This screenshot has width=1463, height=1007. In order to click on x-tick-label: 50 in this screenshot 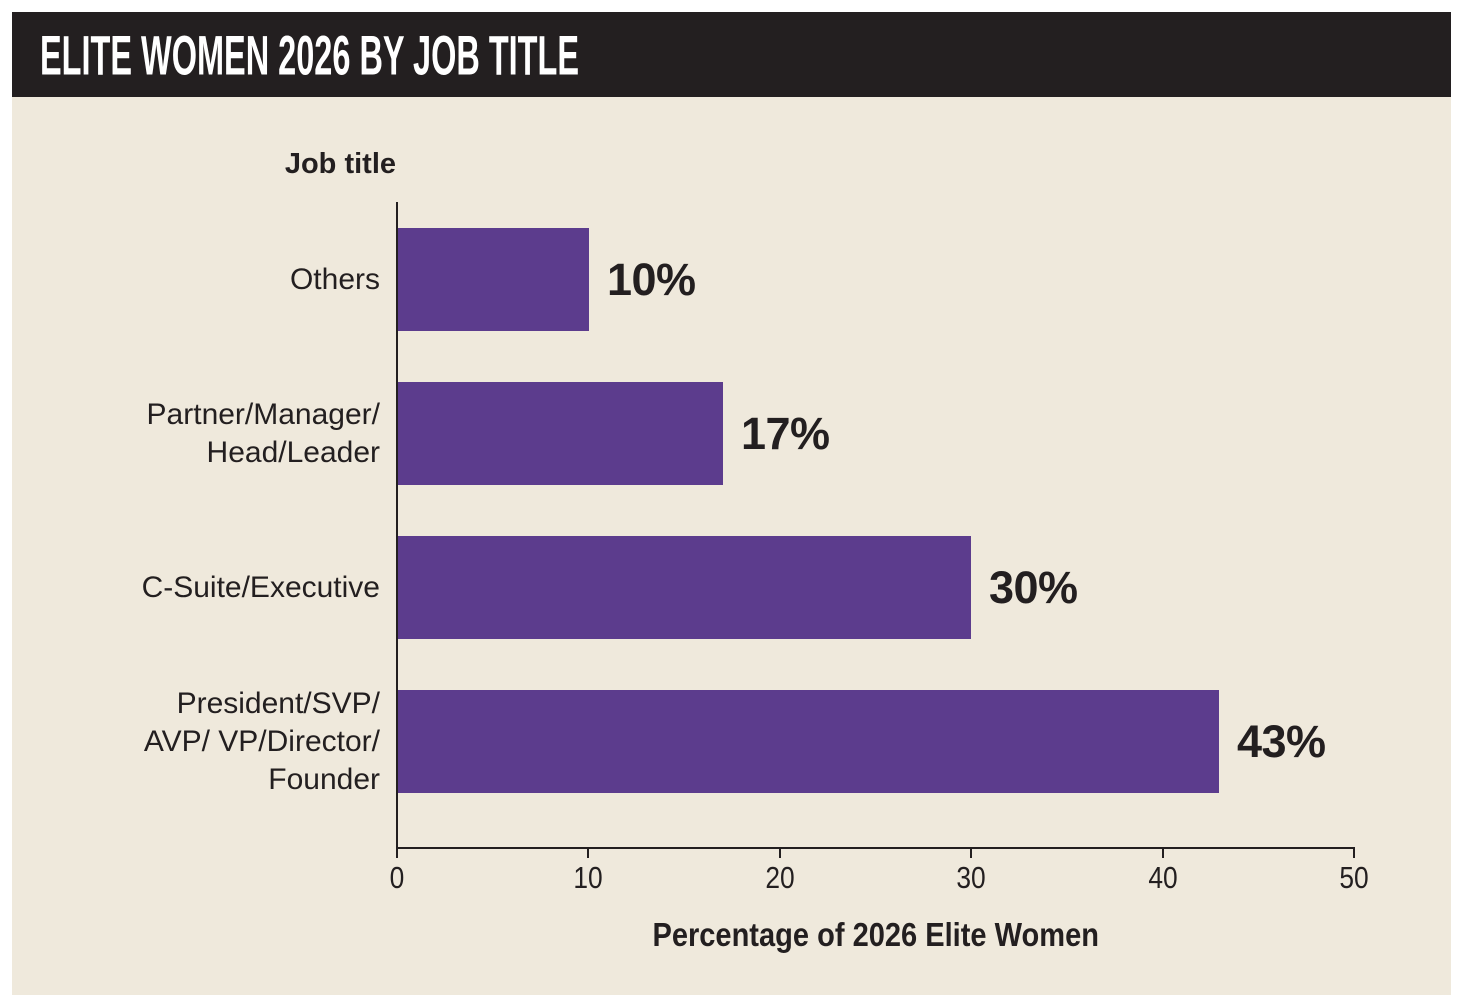, I will do `click(1354, 877)`.